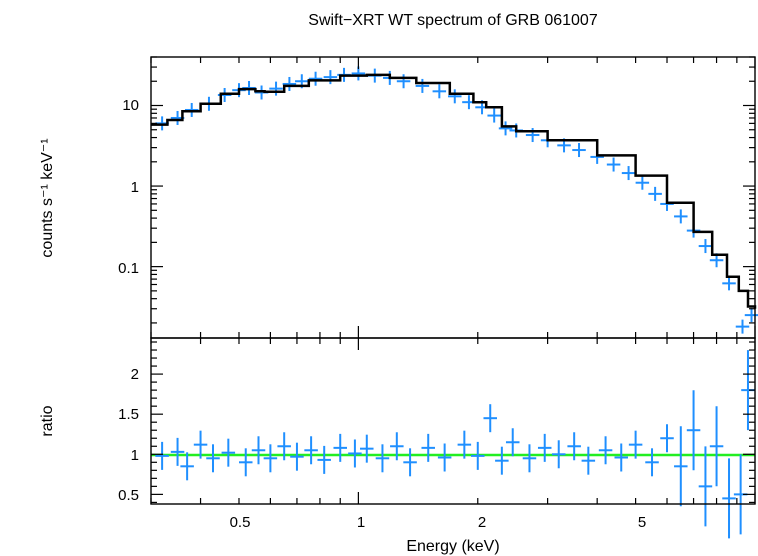 Image resolution: width=758 pixels, height=556 pixels. What do you see at coordinates (361, 522) in the screenshot?
I see `x-tick-label-1: 1` at bounding box center [361, 522].